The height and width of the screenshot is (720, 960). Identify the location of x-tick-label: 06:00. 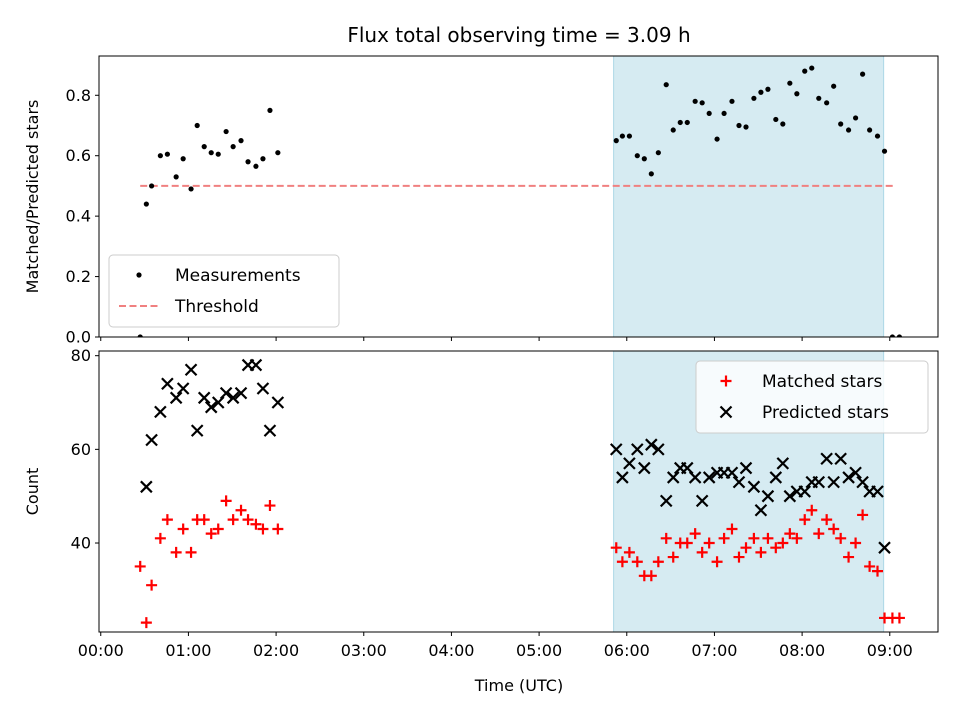
(627, 650).